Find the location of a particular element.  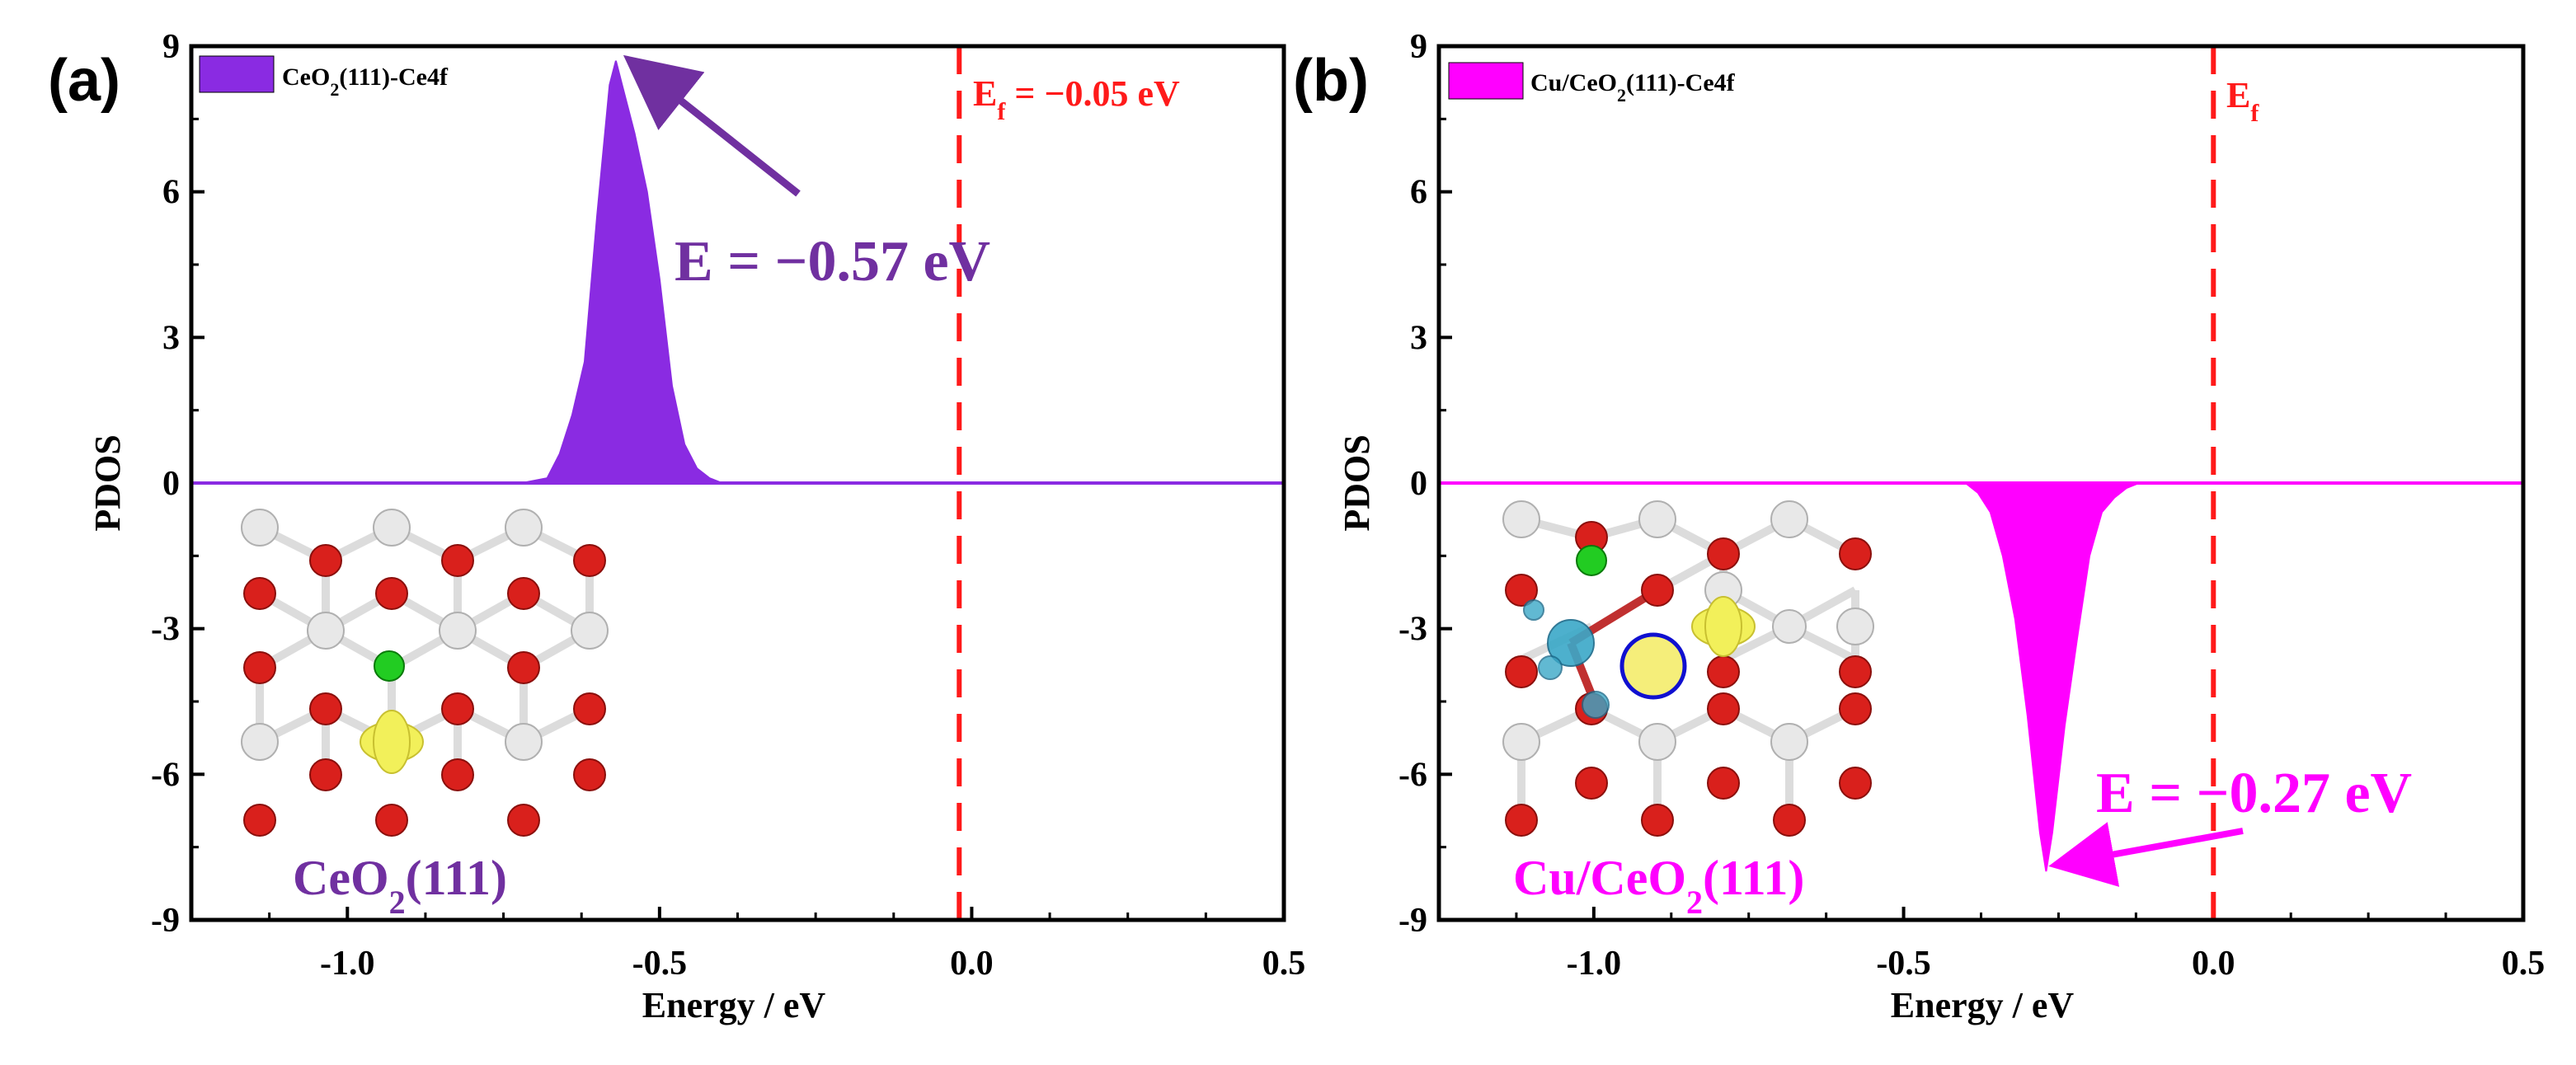

y-tick-label-a-6: -9 is located at coordinates (165, 921).